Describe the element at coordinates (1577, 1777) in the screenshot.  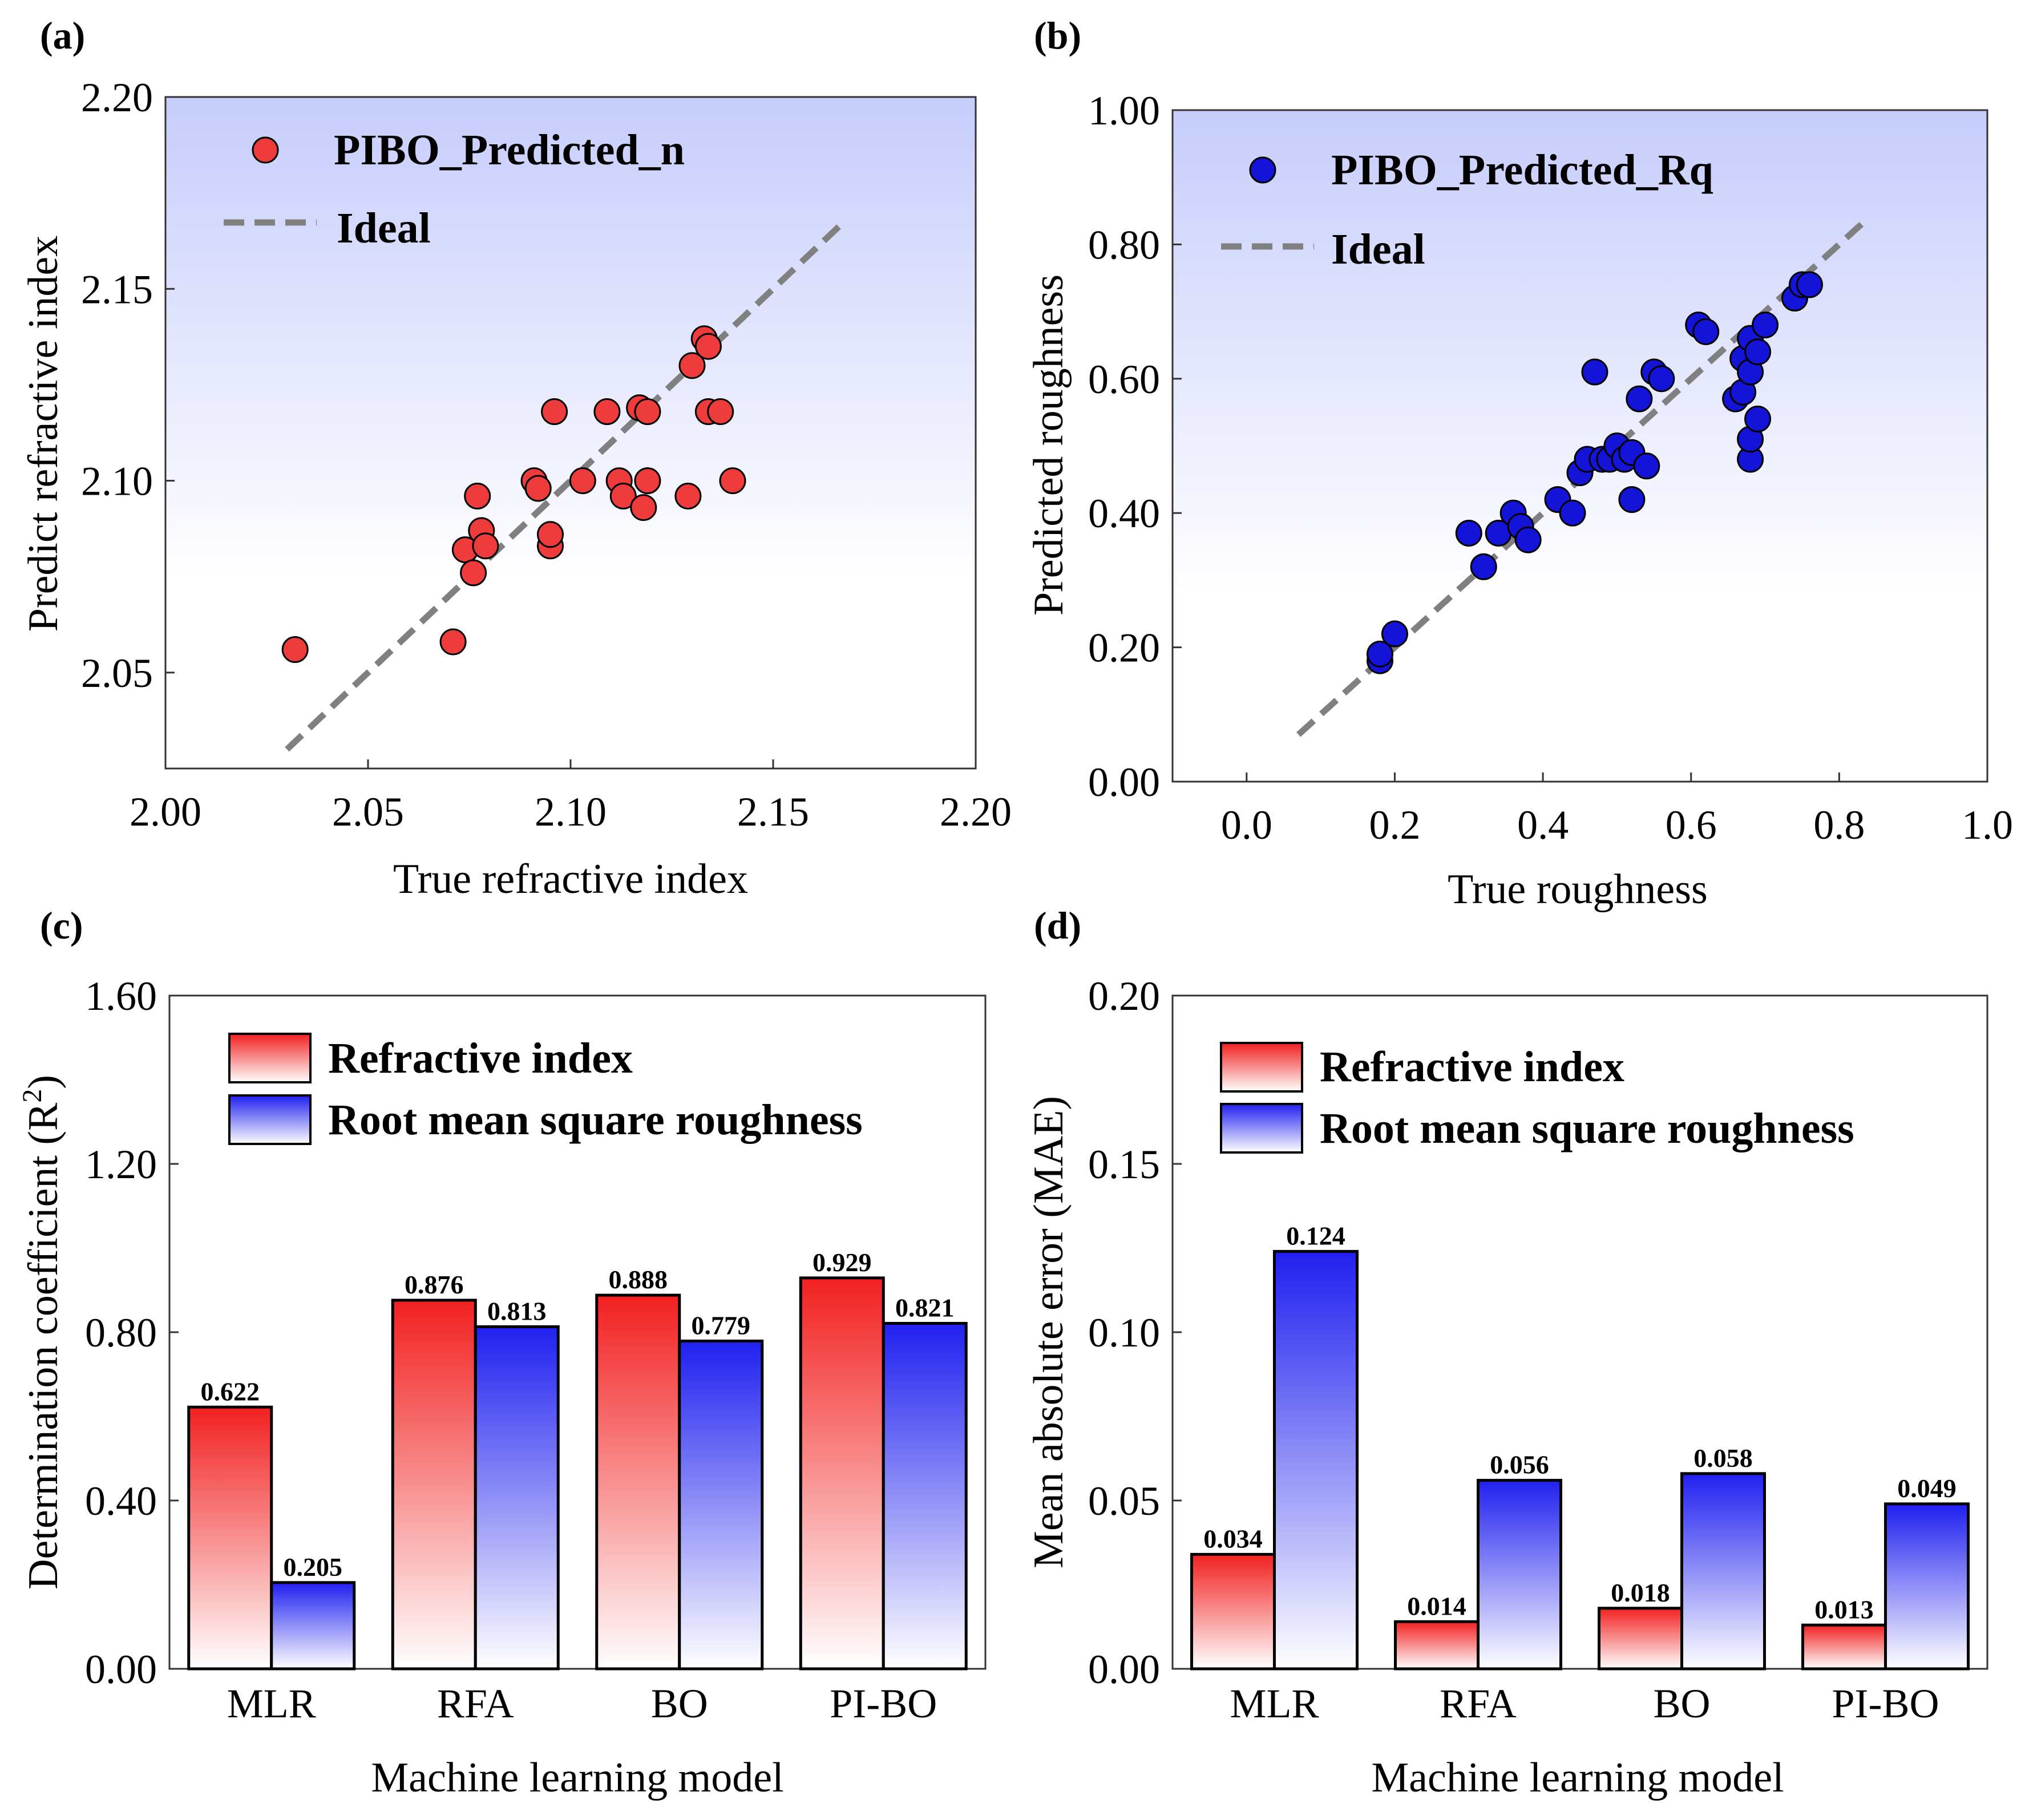
I see `d-xlabel: Machine learning model` at that location.